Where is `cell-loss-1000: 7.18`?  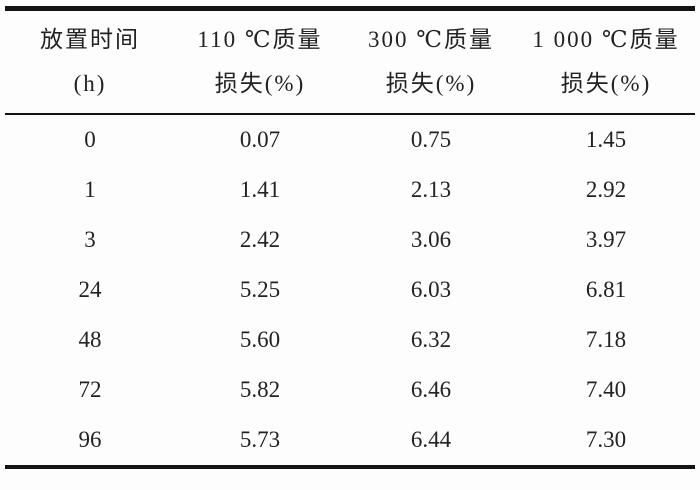 cell-loss-1000: 7.18 is located at coordinates (606, 339).